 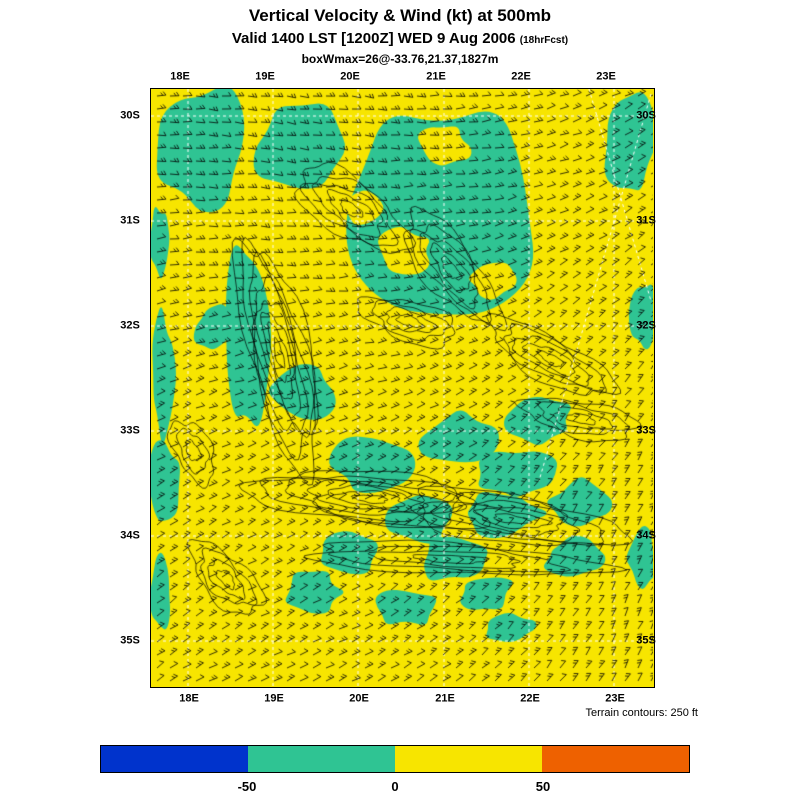 What do you see at coordinates (265, 76) in the screenshot?
I see `lon-label-top-19E: 19E` at bounding box center [265, 76].